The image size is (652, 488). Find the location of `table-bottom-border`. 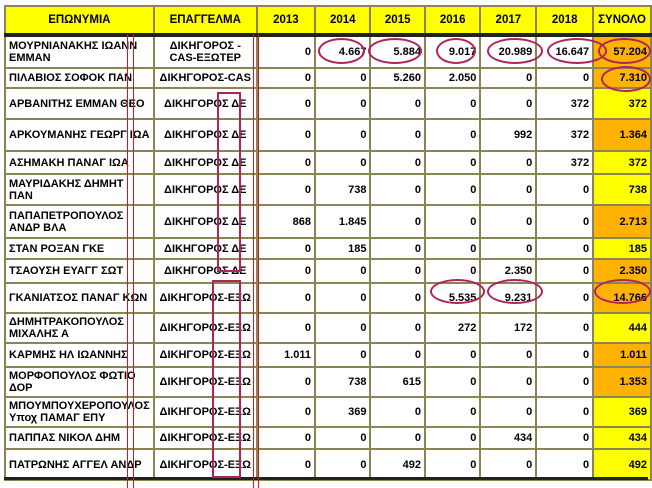

table-bottom-border is located at coordinates (326, 478).